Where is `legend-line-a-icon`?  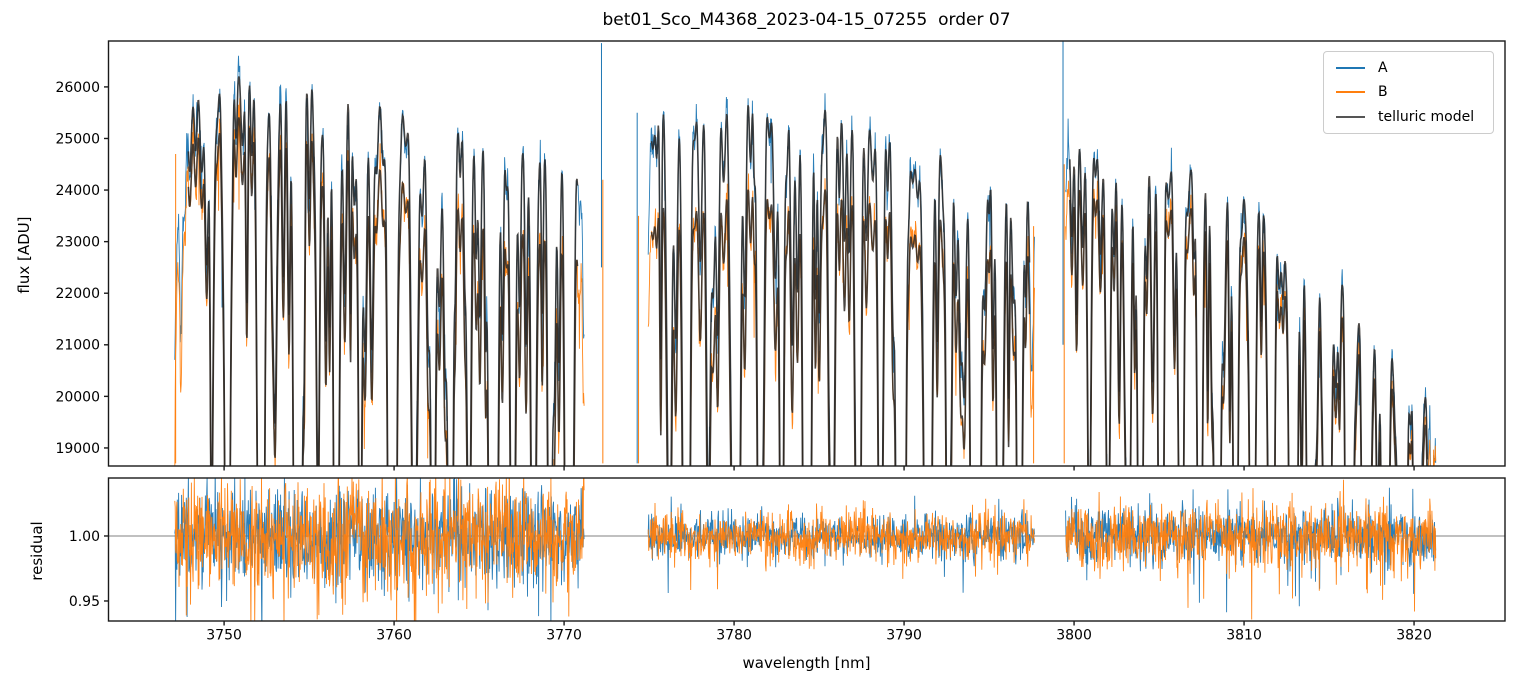
legend-line-a-icon is located at coordinates (1350, 68).